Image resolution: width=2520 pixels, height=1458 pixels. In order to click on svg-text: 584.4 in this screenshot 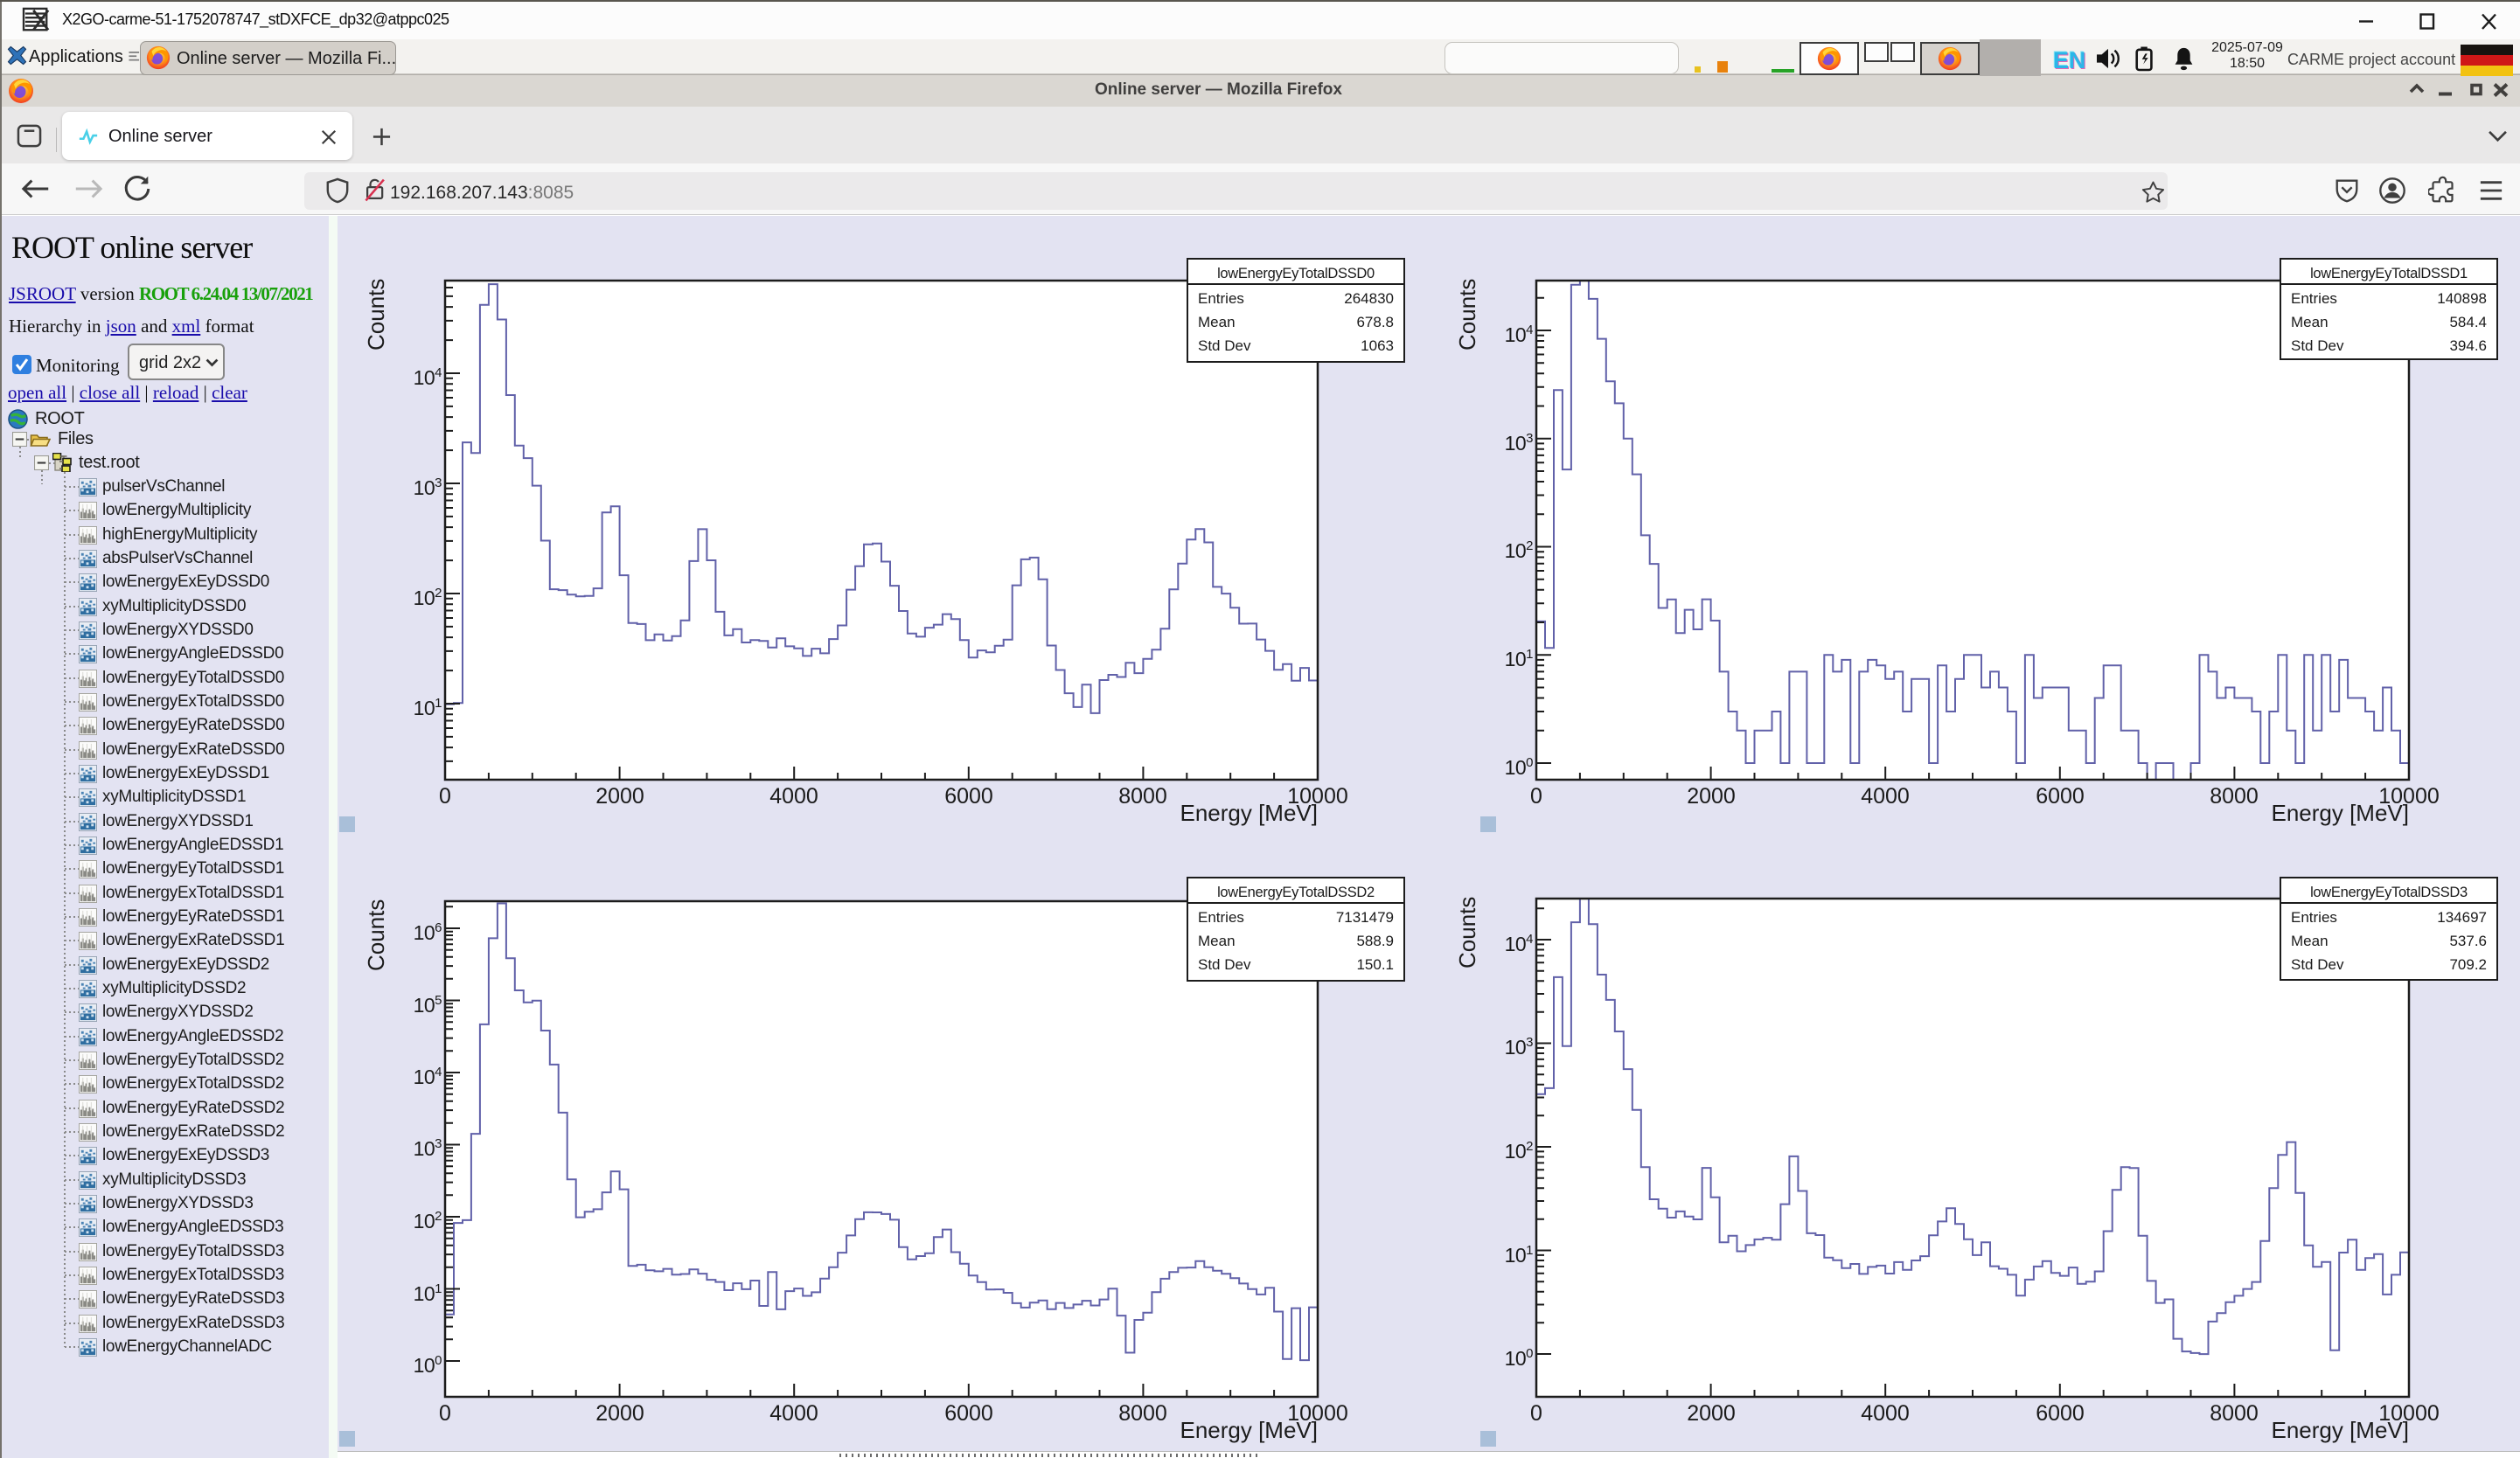, I will do `click(2468, 322)`.